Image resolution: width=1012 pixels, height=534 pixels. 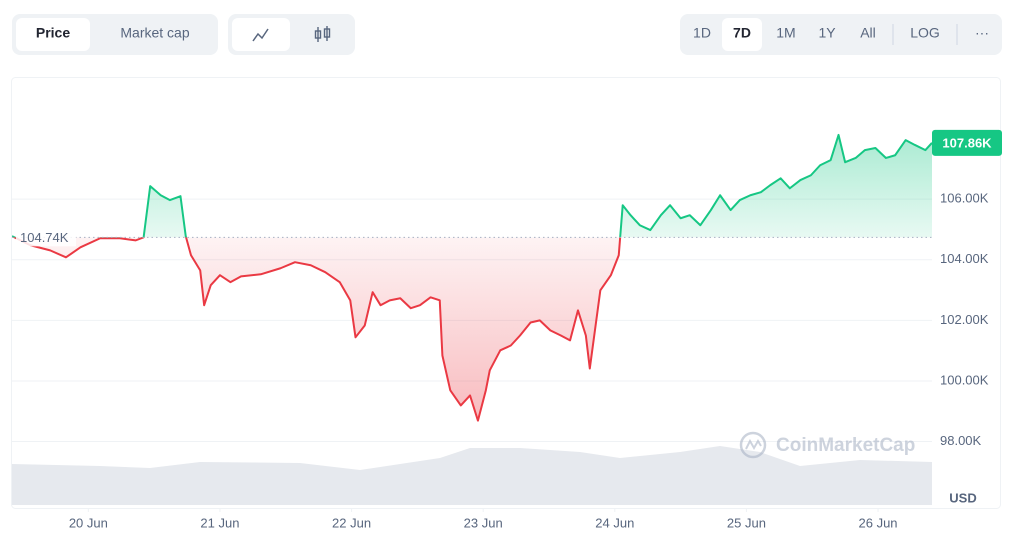 What do you see at coordinates (827, 33) in the screenshot?
I see `range-1y: 1Y` at bounding box center [827, 33].